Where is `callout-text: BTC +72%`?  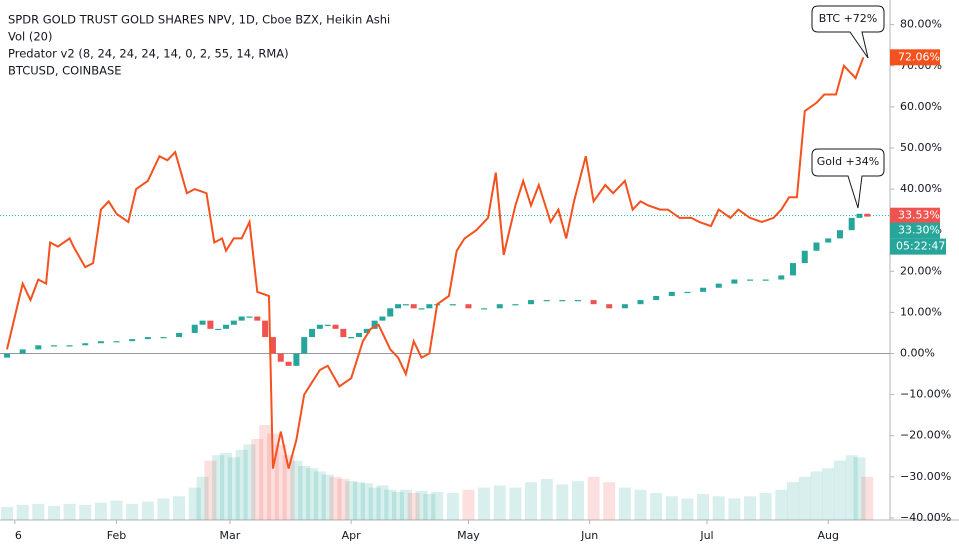
callout-text: BTC +72% is located at coordinates (848, 18).